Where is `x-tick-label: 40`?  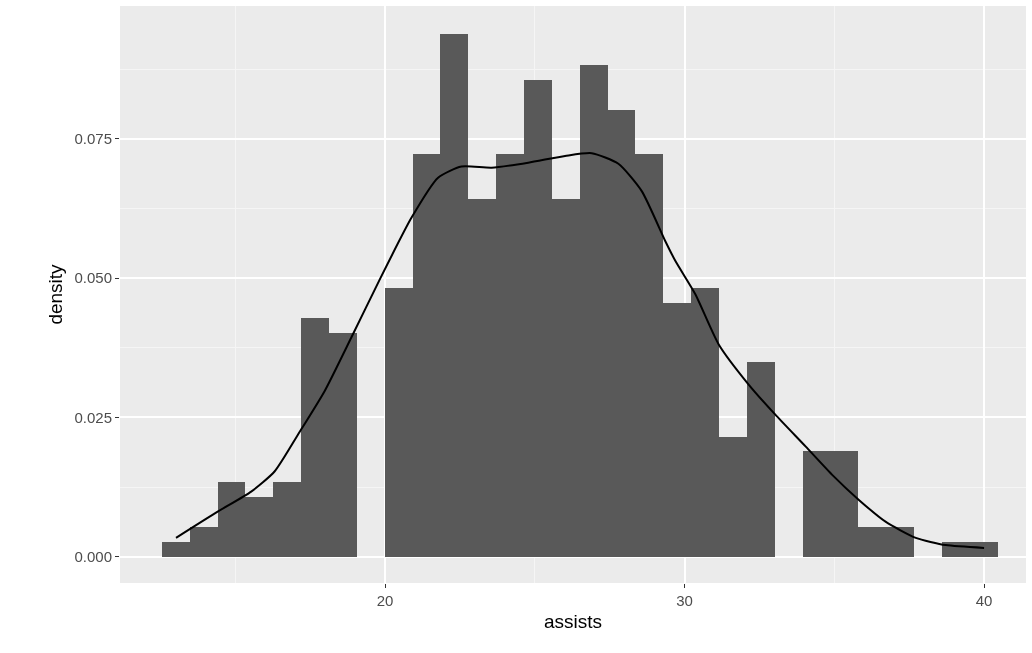
x-tick-label: 40 is located at coordinates (984, 600).